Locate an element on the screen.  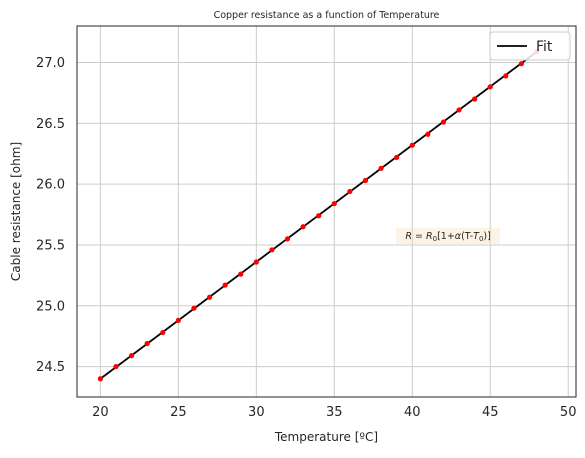
x-tick-label: 25 is located at coordinates (178, 412).